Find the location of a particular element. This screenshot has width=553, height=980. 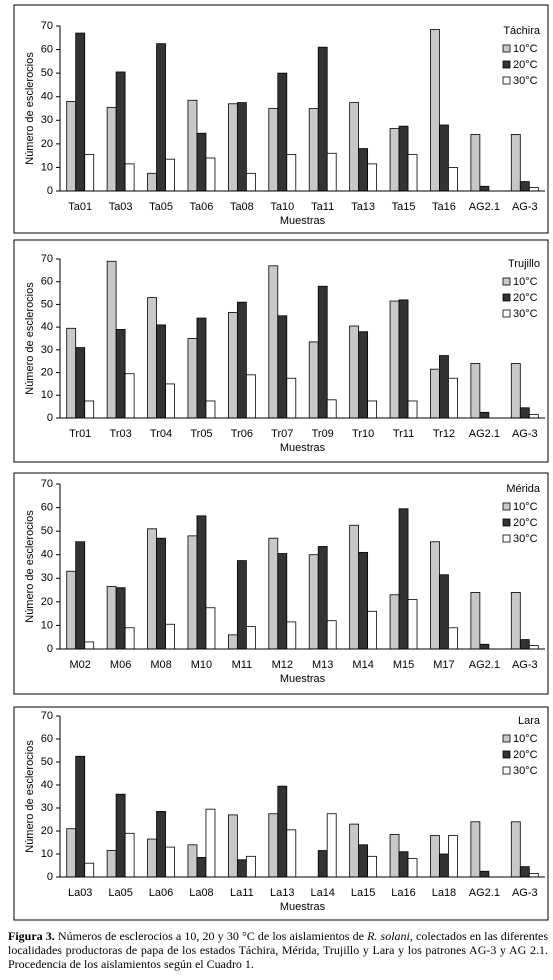

x-tick-label: La18 is located at coordinates (444, 893).